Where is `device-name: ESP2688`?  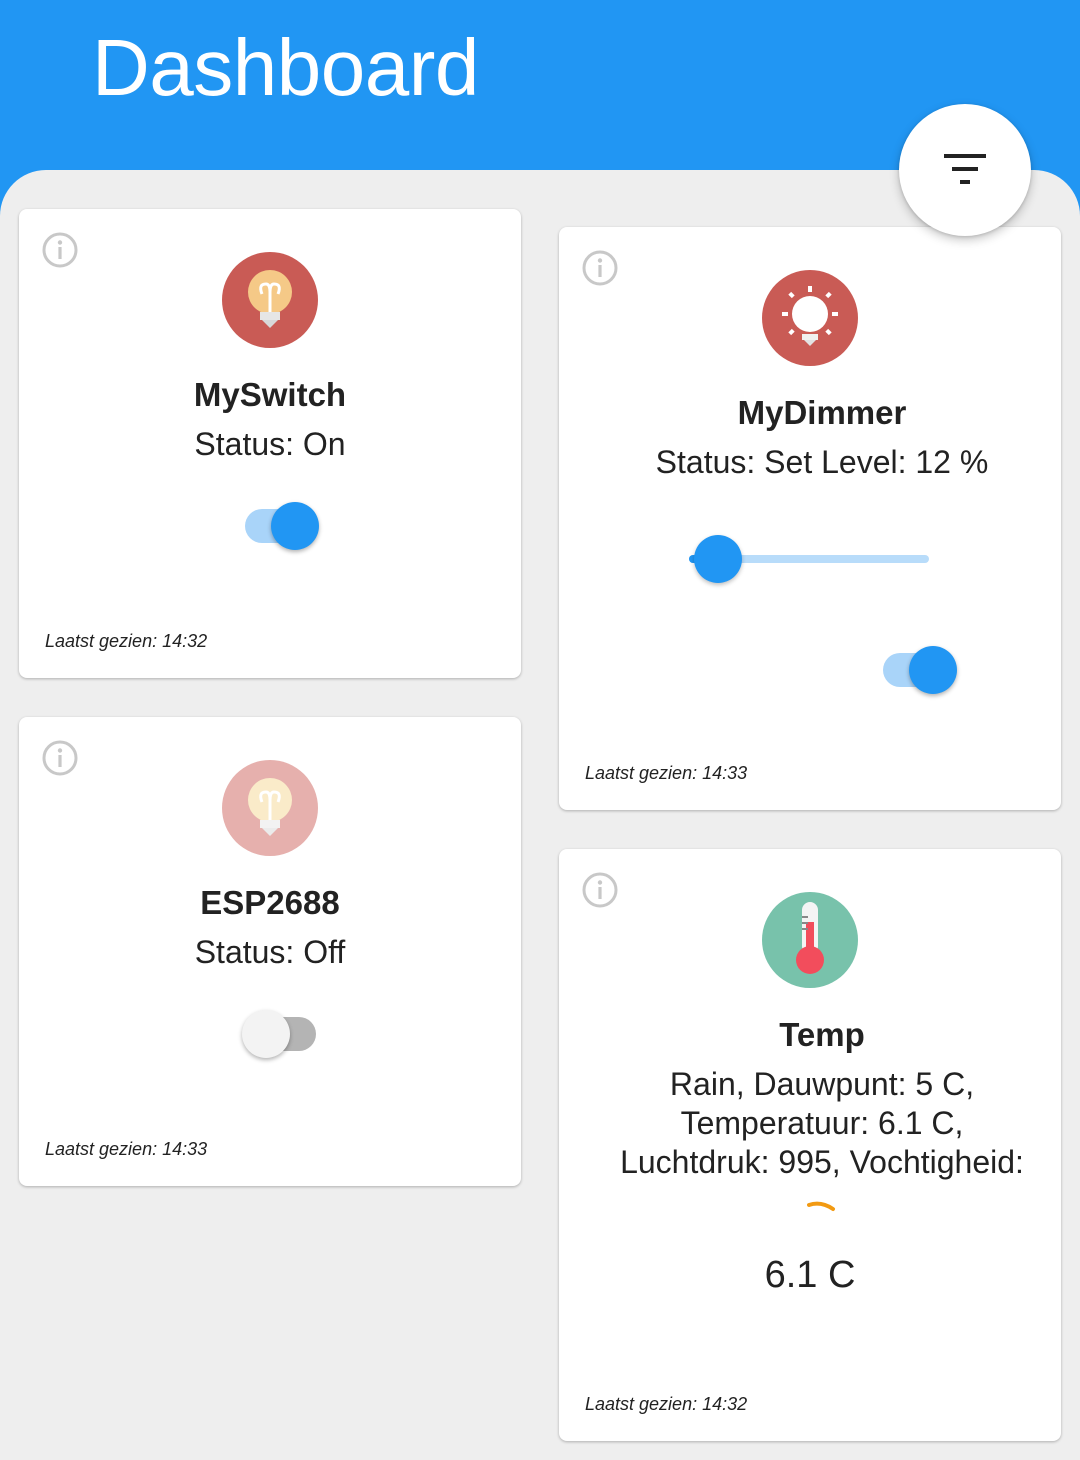 device-name: ESP2688 is located at coordinates (270, 902).